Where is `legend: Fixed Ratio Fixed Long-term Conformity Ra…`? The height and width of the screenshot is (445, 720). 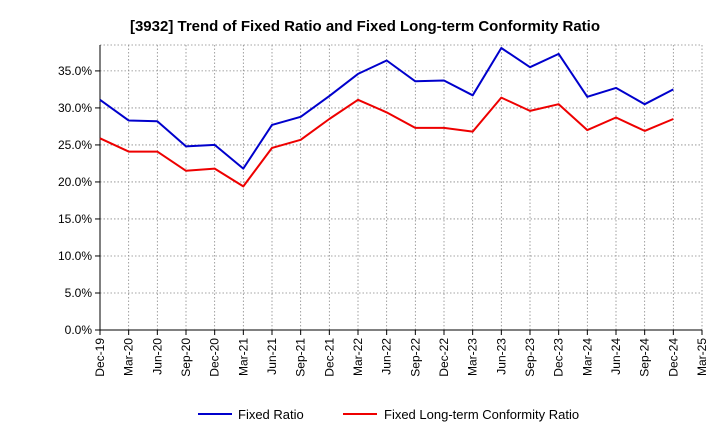 legend: Fixed Ratio Fixed Long-term Conformity Ra… is located at coordinates (388, 414).